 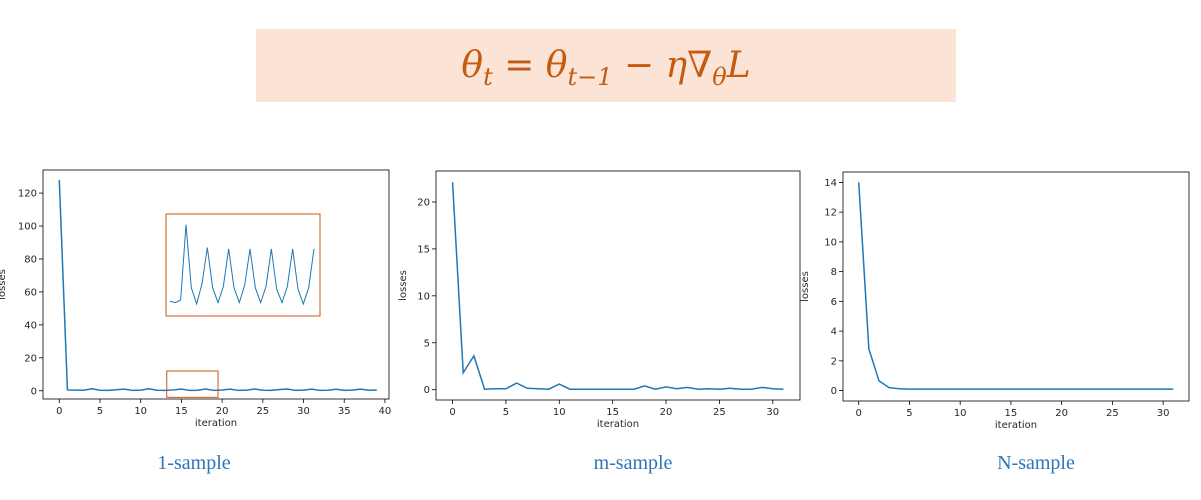 What do you see at coordinates (27, 227) in the screenshot?
I see `y-tick-label: 100` at bounding box center [27, 227].